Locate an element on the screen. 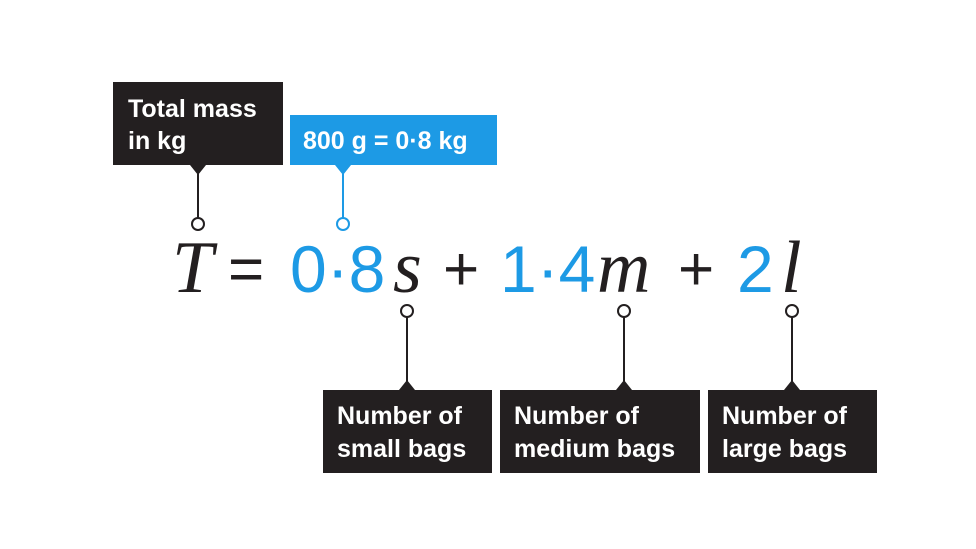 The image size is (976, 549). label-group: Number of large bags is located at coordinates (792, 388).